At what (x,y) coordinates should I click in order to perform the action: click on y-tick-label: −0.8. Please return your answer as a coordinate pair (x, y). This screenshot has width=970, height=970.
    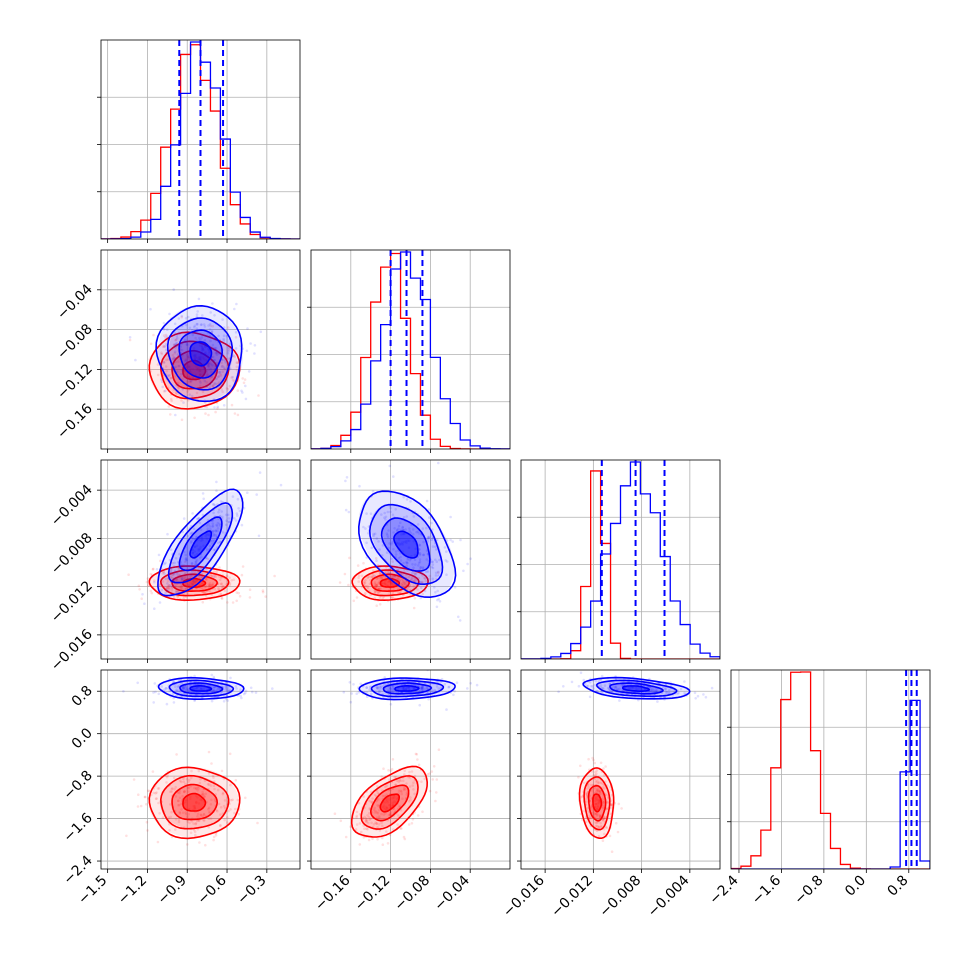
    Looking at the image, I should click on (77, 785).